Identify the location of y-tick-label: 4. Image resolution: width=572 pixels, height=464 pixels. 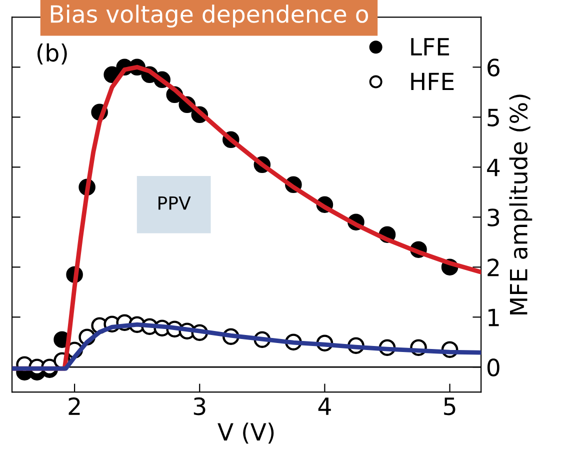
(493, 167).